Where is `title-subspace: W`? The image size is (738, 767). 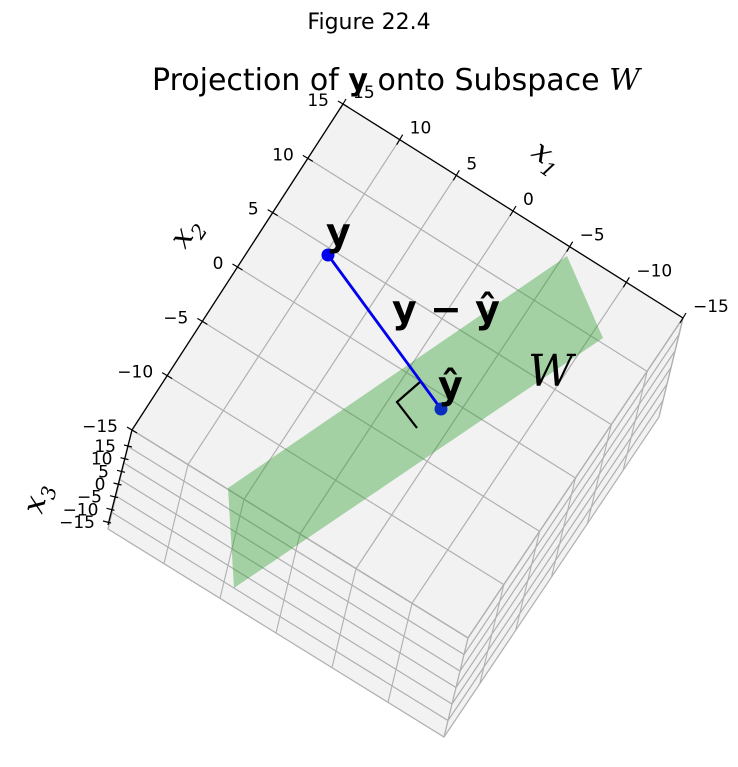 title-subspace: W is located at coordinates (625, 80).